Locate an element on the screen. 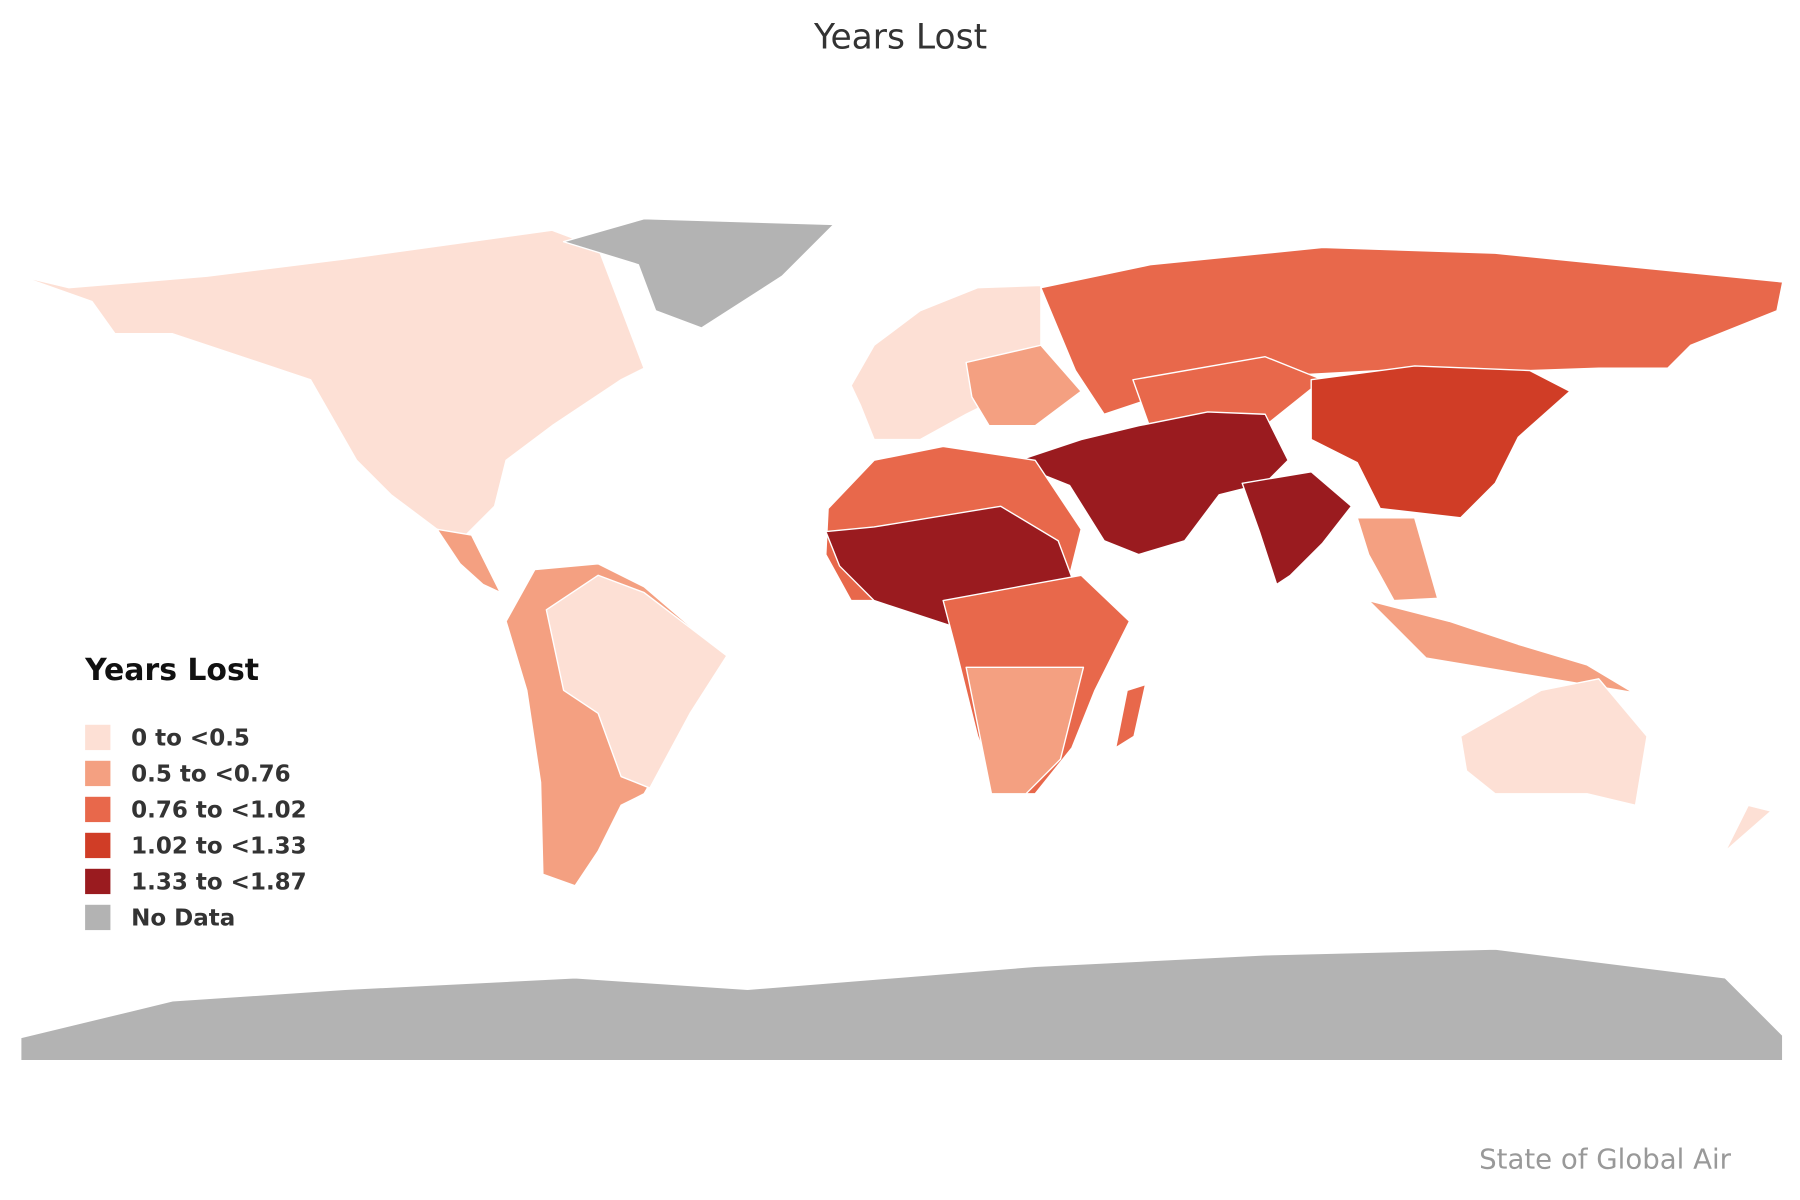  eastern-europe is located at coordinates (1023, 385).